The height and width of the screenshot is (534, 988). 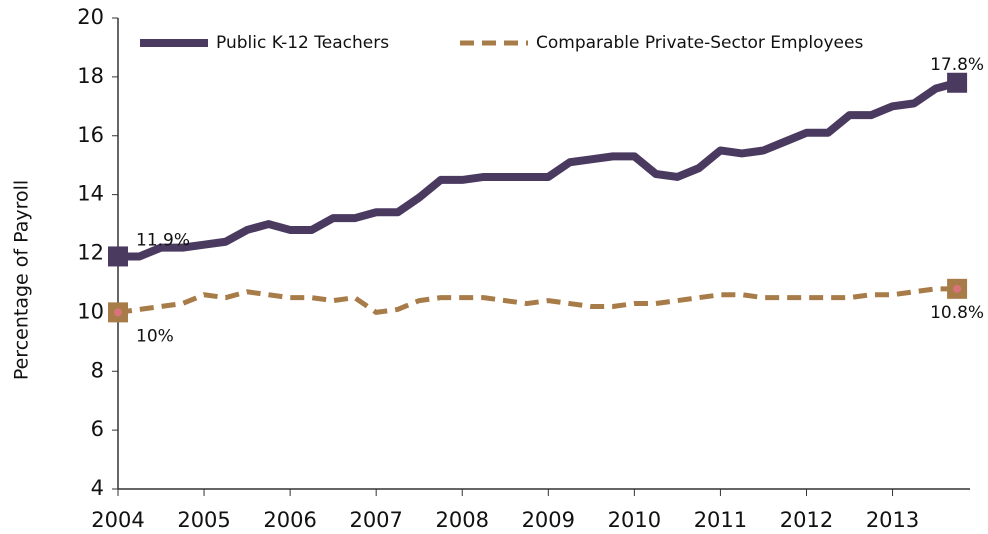 What do you see at coordinates (203, 520) in the screenshot?
I see `x-tick-label: 2005` at bounding box center [203, 520].